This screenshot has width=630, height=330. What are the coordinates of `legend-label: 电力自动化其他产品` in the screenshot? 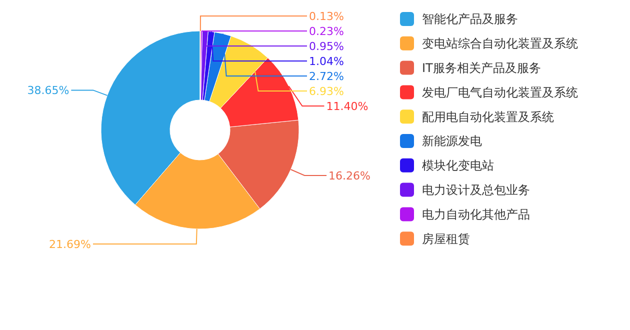 It's located at (476, 214).